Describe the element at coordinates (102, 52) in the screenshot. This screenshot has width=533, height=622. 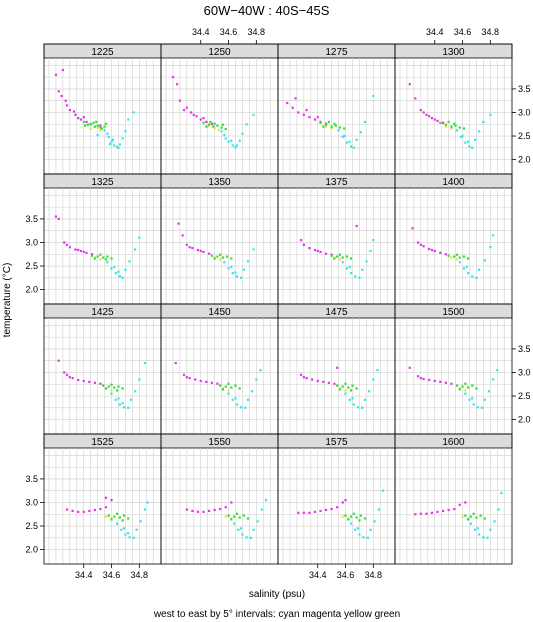
I see `panel-strip-label: 1225` at that location.